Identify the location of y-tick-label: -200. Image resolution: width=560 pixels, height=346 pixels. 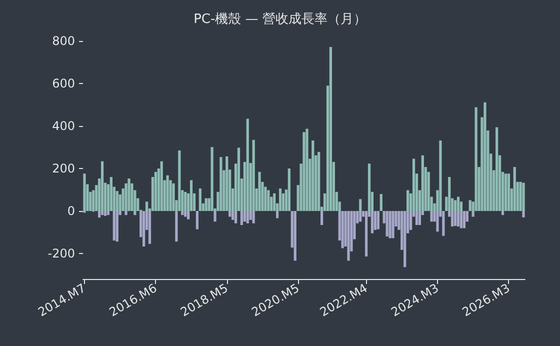
(61, 253).